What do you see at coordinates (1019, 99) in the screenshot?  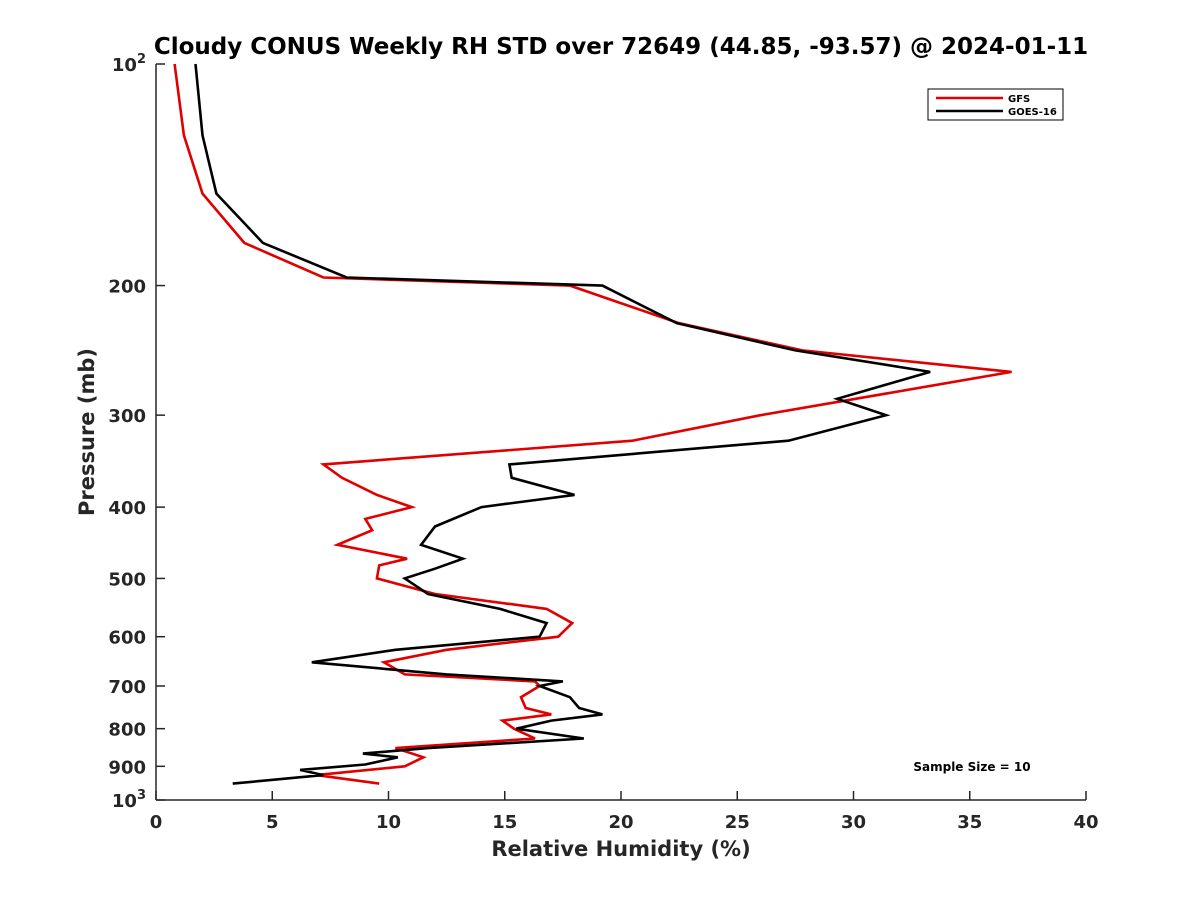 I see `legend-label-gfs: GFS` at bounding box center [1019, 99].